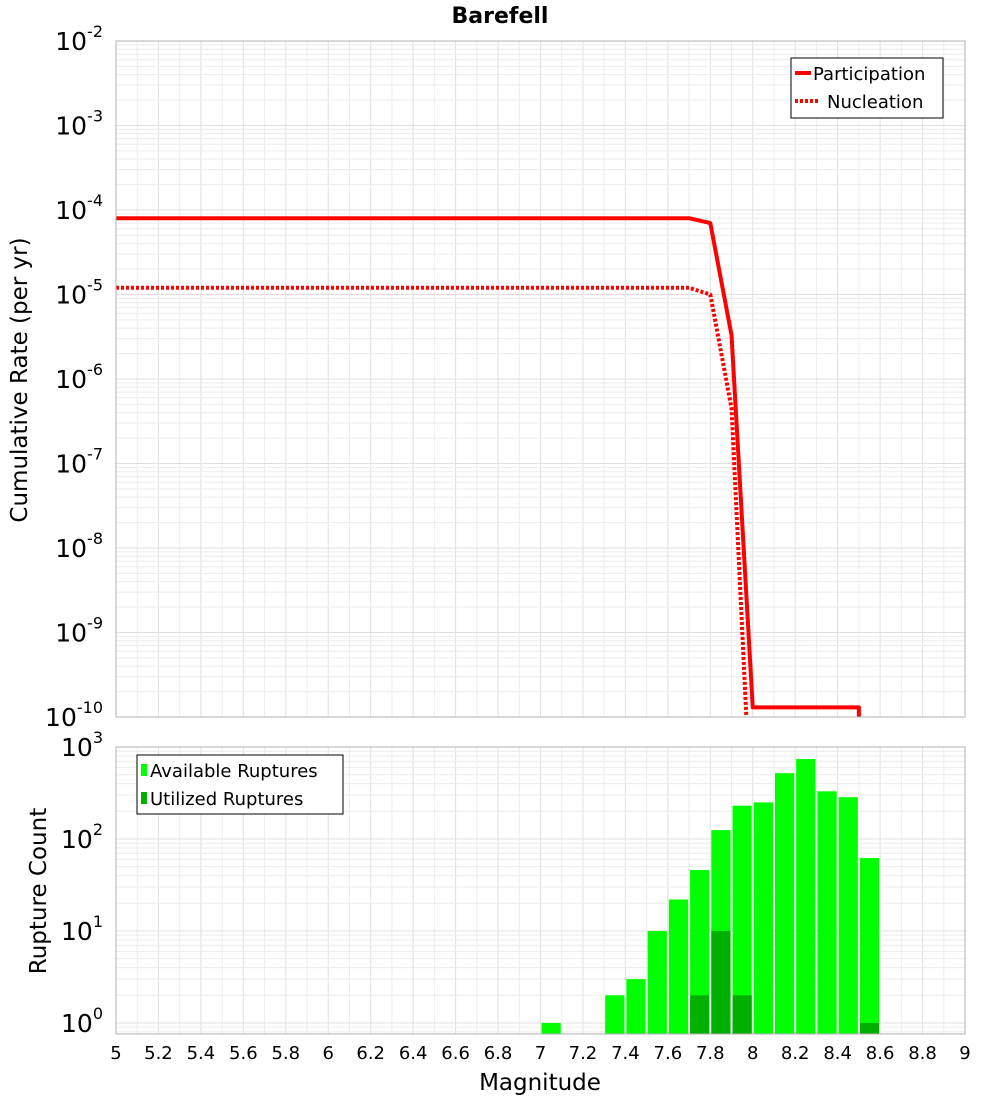 The height and width of the screenshot is (1100, 1000). Describe the element at coordinates (540, 1053) in the screenshot. I see `x-tick-label: 7` at that location.